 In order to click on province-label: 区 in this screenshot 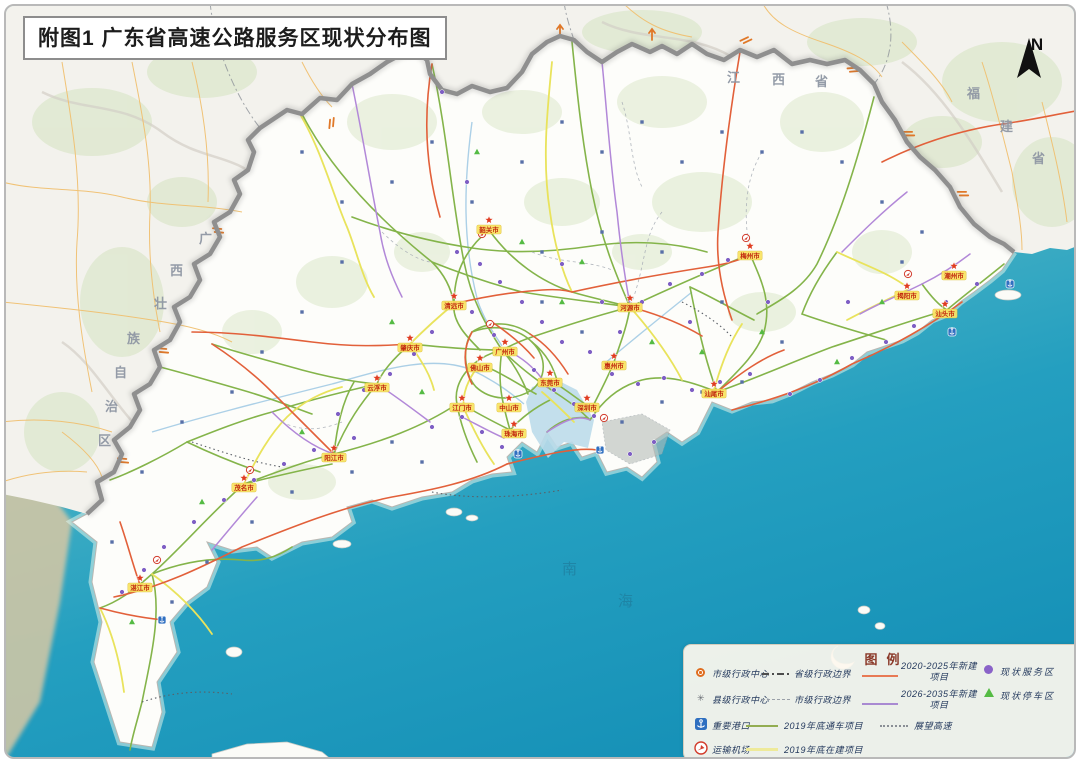, I will do `click(104, 440)`.